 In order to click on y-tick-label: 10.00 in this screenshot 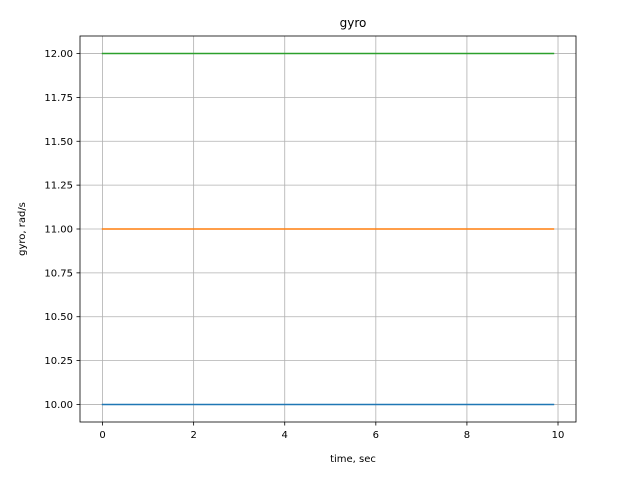, I will do `click(58, 405)`.